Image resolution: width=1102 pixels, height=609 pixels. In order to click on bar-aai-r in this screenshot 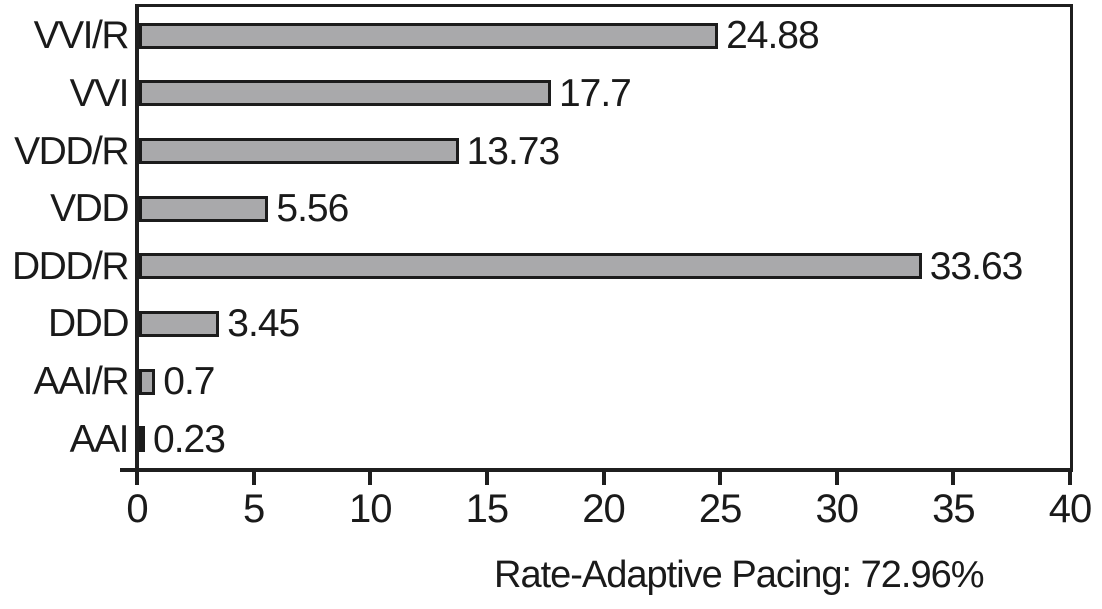, I will do `click(147, 381)`.